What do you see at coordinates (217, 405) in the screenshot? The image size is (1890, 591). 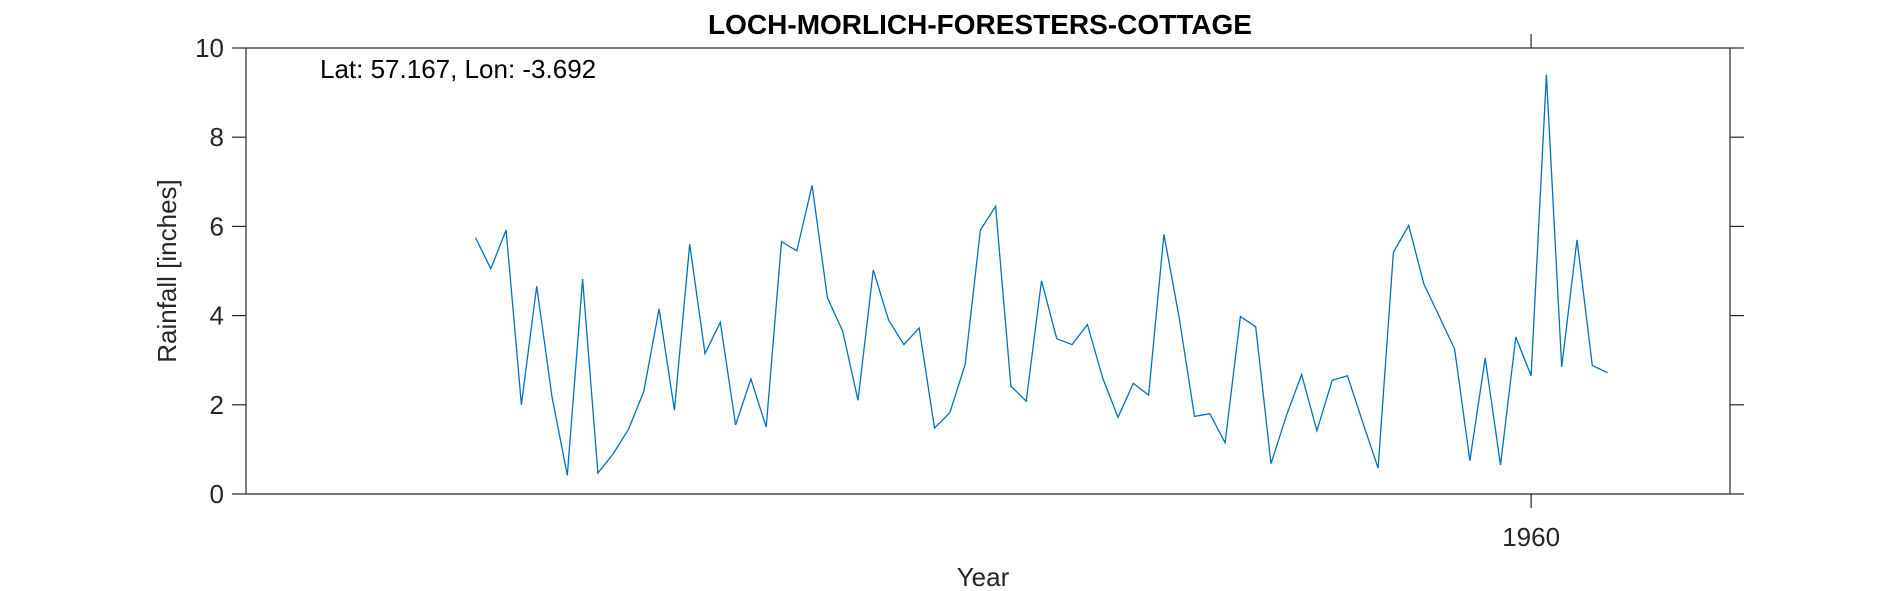 I see `y-tick-label: 2` at bounding box center [217, 405].